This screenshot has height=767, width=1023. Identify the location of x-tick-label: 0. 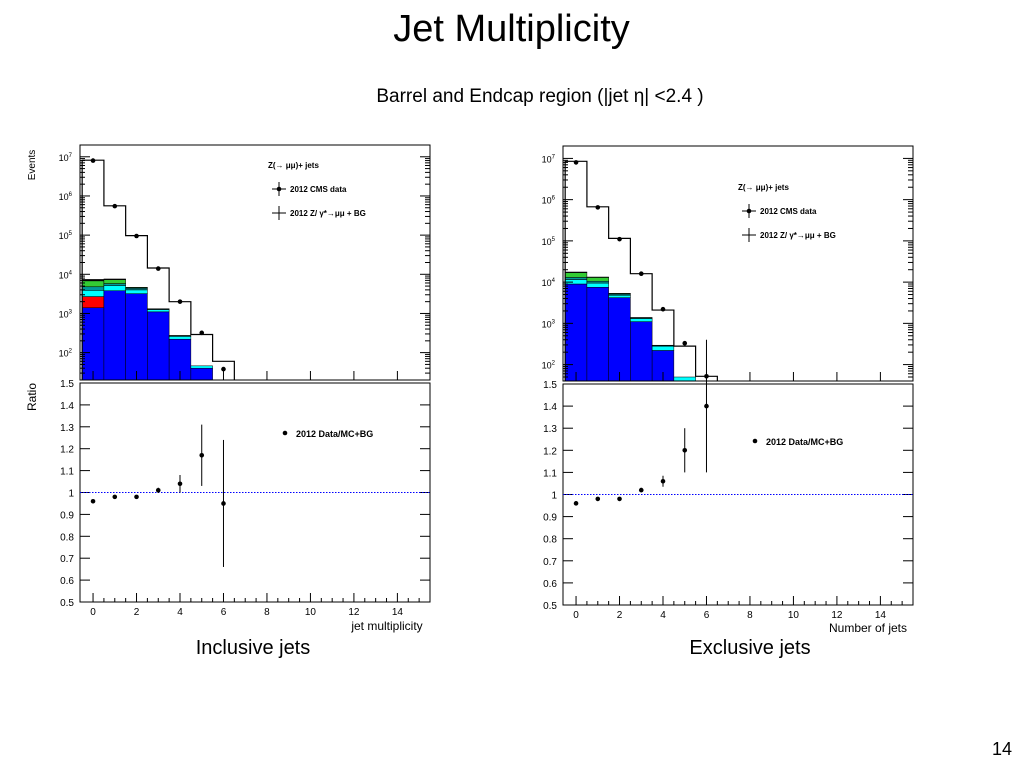
(576, 615).